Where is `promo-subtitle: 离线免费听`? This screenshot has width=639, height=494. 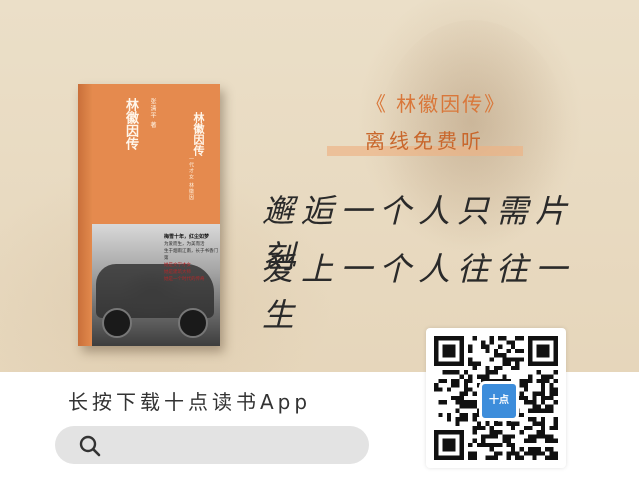
promo-subtitle: 离线免费听 is located at coordinates (425, 141).